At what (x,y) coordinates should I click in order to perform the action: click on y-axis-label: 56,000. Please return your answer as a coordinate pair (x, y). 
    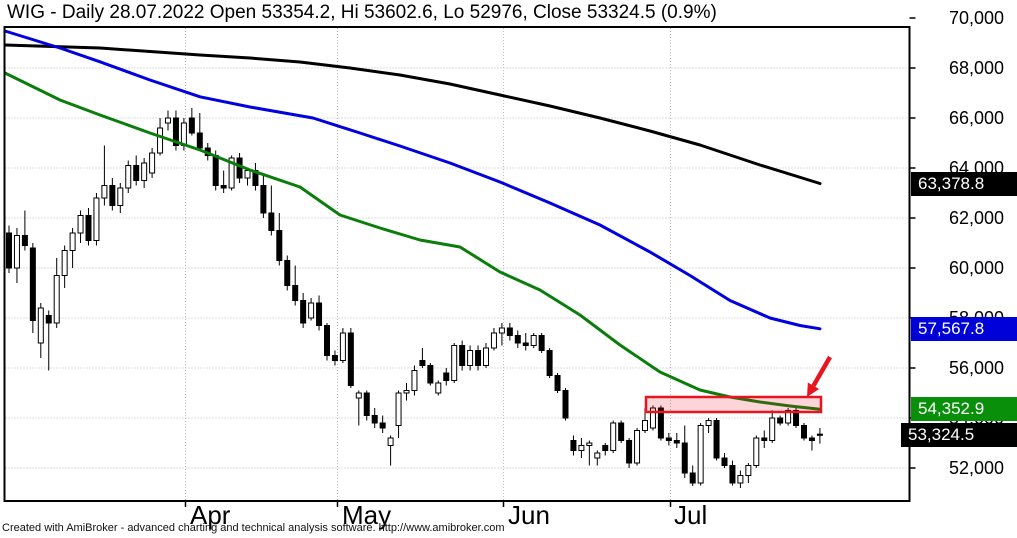
    Looking at the image, I should click on (976, 368).